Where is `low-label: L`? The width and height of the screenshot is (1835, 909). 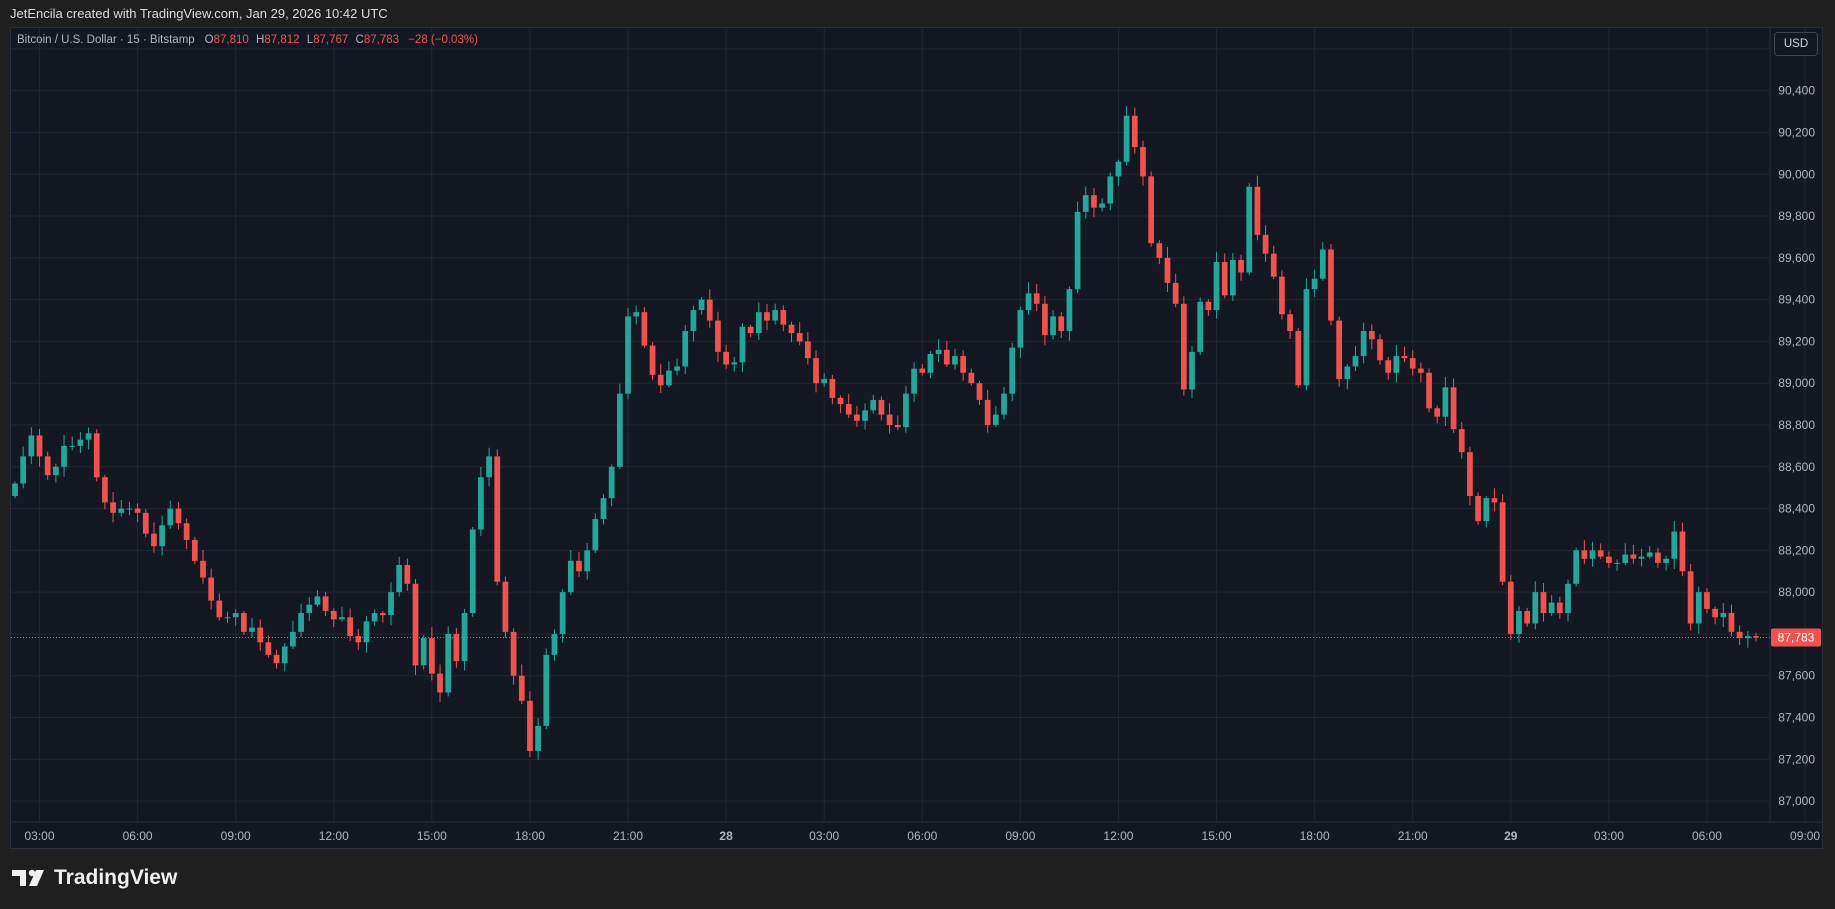
low-label: L is located at coordinates (310, 40).